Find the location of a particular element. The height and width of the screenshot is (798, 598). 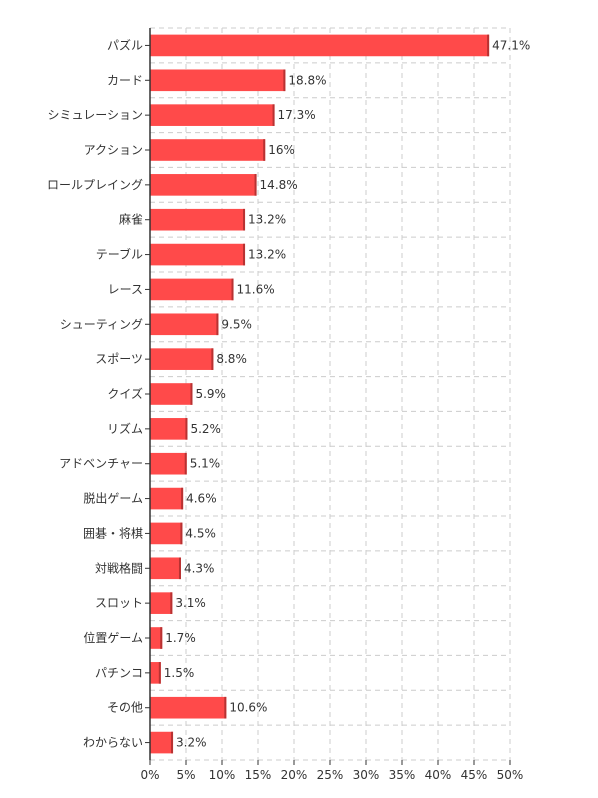

category-label-16: スロット is located at coordinates (119, 603).